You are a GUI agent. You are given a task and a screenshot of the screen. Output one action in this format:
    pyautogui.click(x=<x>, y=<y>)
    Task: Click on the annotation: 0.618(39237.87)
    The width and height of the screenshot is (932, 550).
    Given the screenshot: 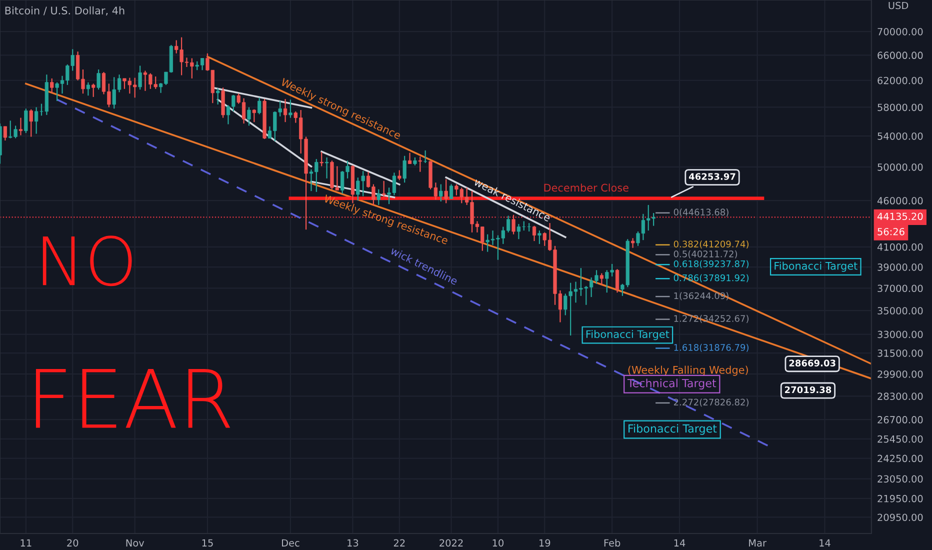 What is the action you would take?
    pyautogui.click(x=711, y=264)
    